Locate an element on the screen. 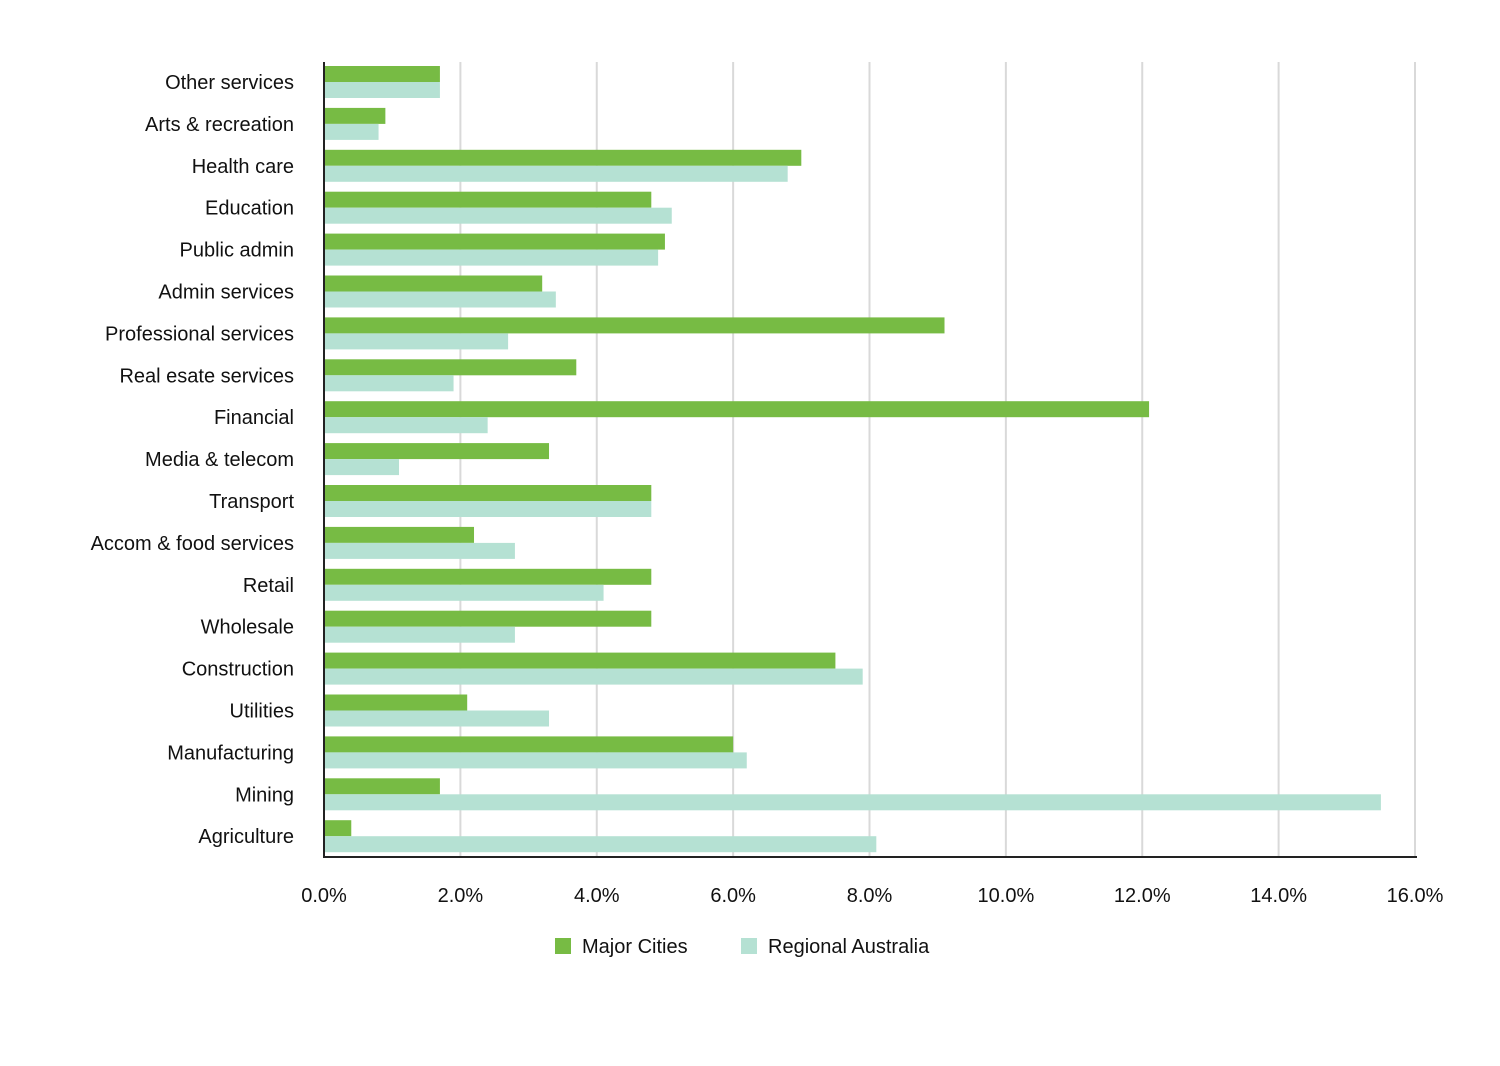 The height and width of the screenshot is (1066, 1500). category-label: Mining is located at coordinates (264, 795).